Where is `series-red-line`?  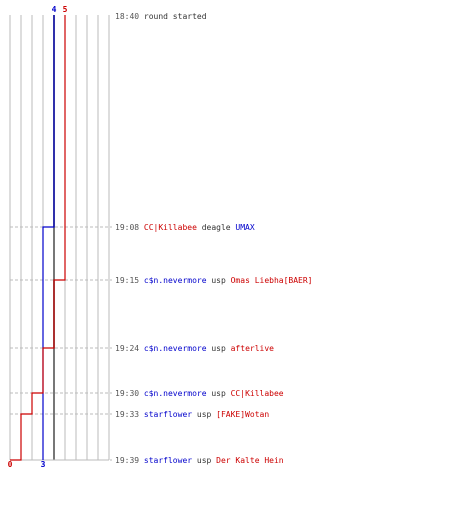 series-red-line is located at coordinates (38, 238).